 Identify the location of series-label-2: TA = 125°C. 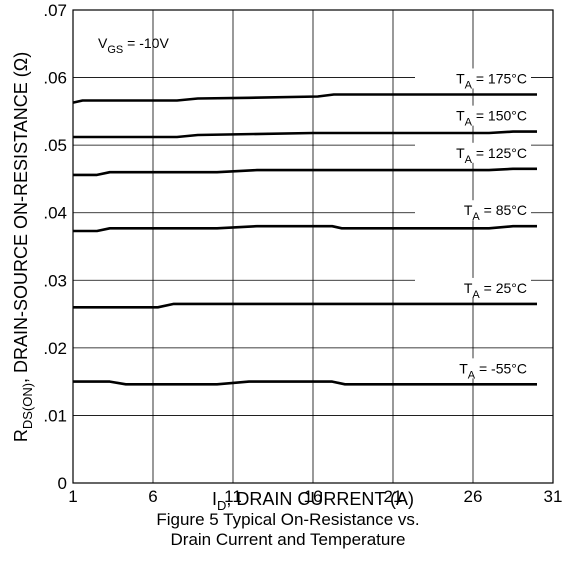
(491, 155).